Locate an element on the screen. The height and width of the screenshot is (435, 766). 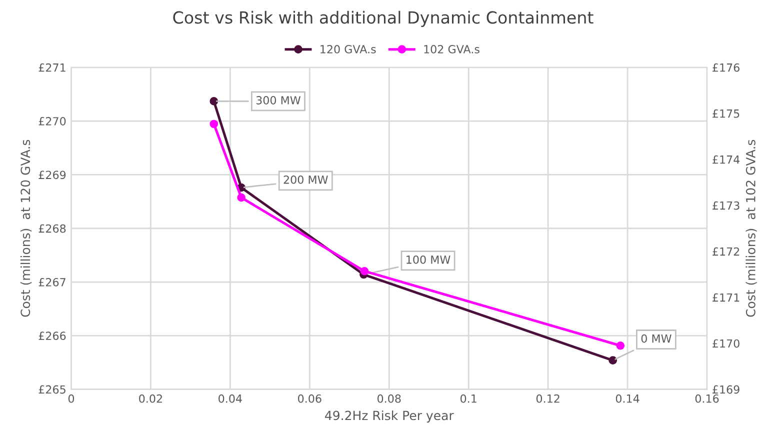
annotation: 300 MW is located at coordinates (278, 100).